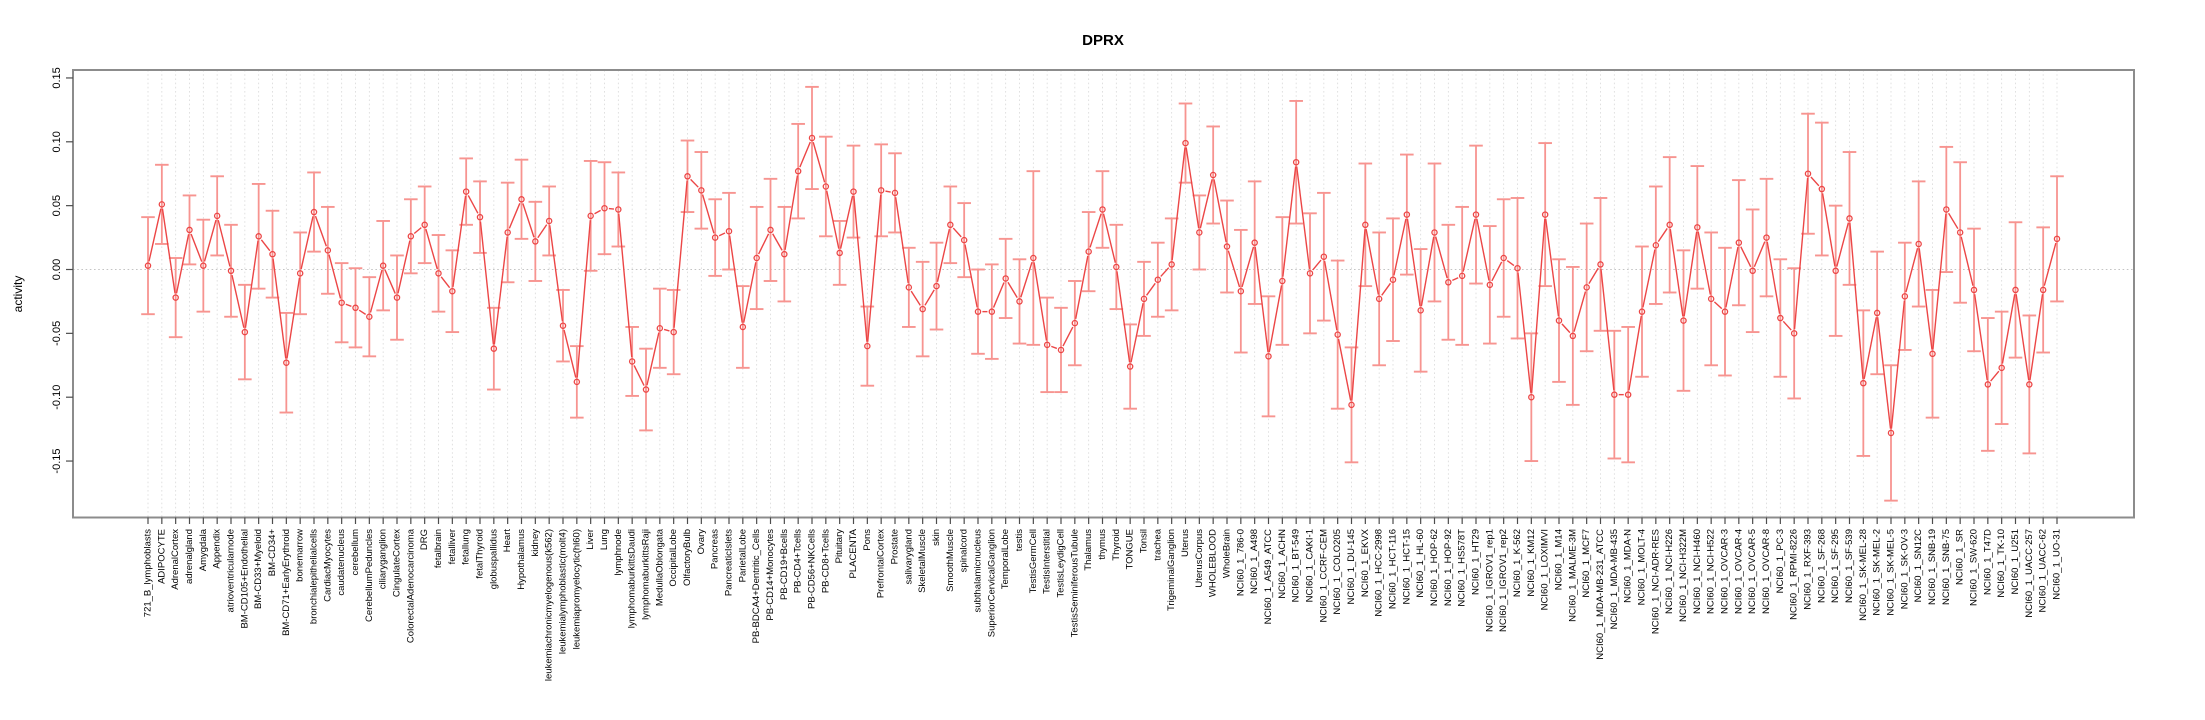 The image size is (2205, 720). Describe the element at coordinates (369, 575) in the screenshot. I see `x-tick-label: CerebellumPeduncles` at that location.